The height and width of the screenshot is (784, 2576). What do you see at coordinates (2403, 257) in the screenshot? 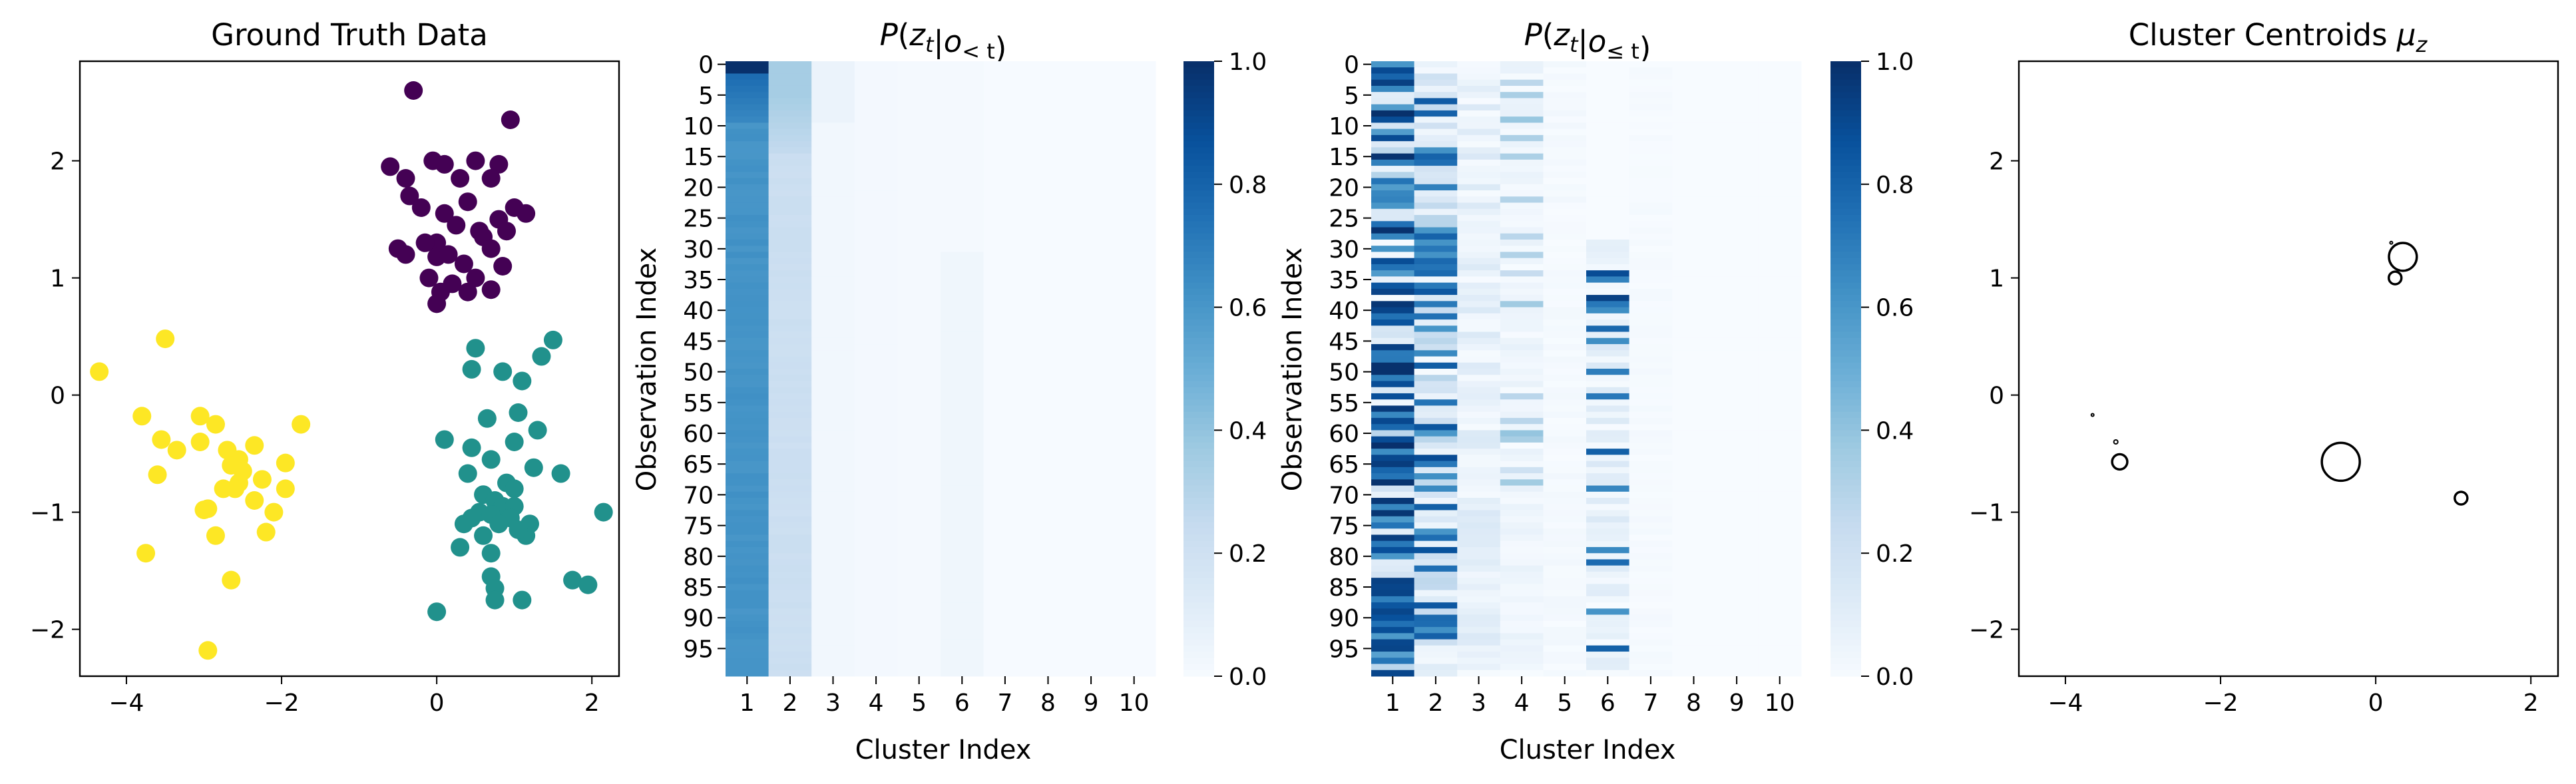
I see `centroid-marker` at bounding box center [2403, 257].